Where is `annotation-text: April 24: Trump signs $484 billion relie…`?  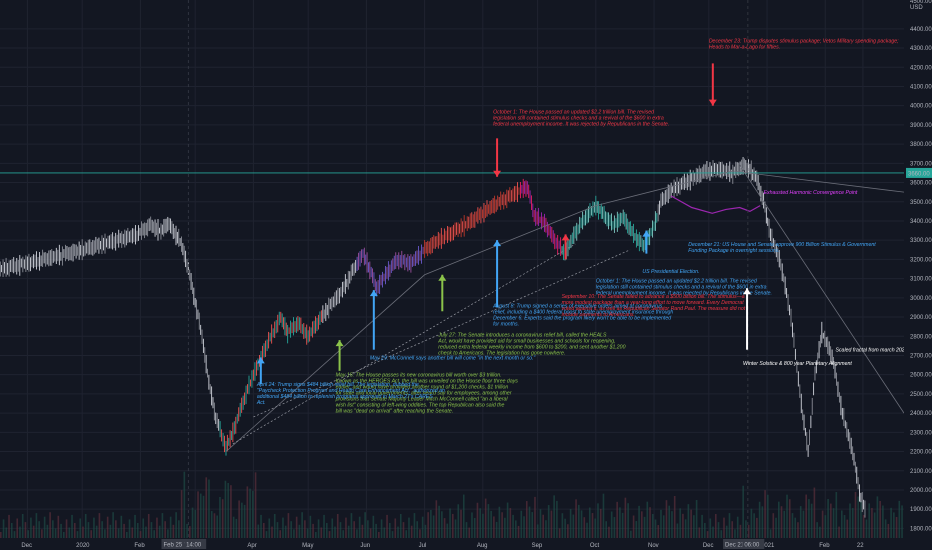
annotation-text: April 24: Trump signs $484 billion relie… is located at coordinates (350, 394).